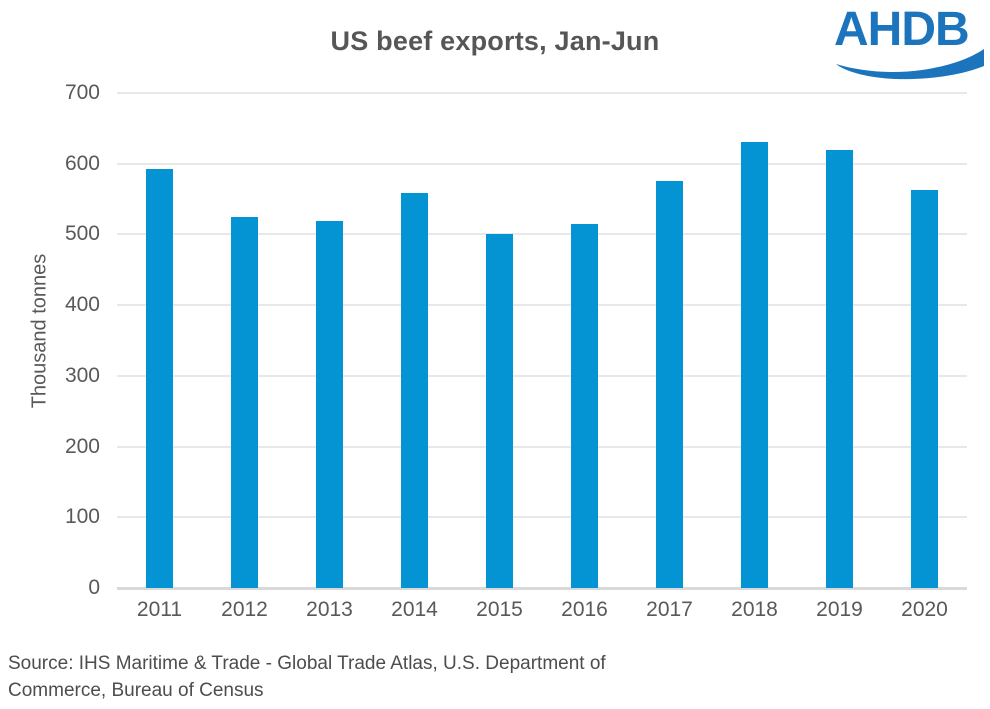 Image resolution: width=990 pixels, height=709 pixels. Describe the element at coordinates (329, 609) in the screenshot. I see `x-tick-label-2013: 2013` at that location.